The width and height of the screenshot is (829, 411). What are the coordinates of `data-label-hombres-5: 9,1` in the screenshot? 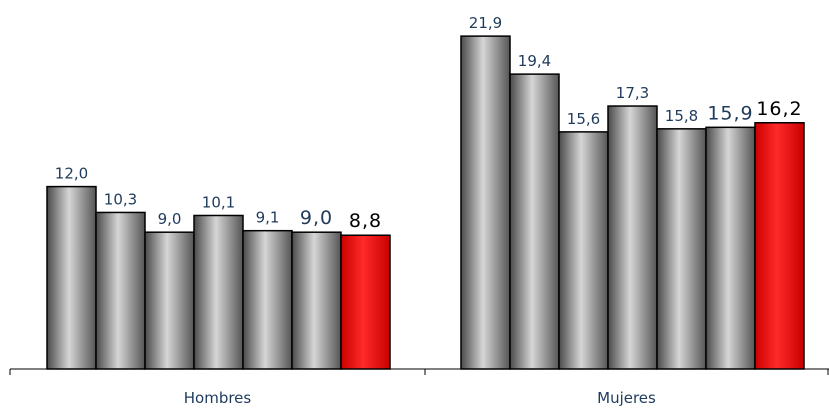 It's located at (268, 218).